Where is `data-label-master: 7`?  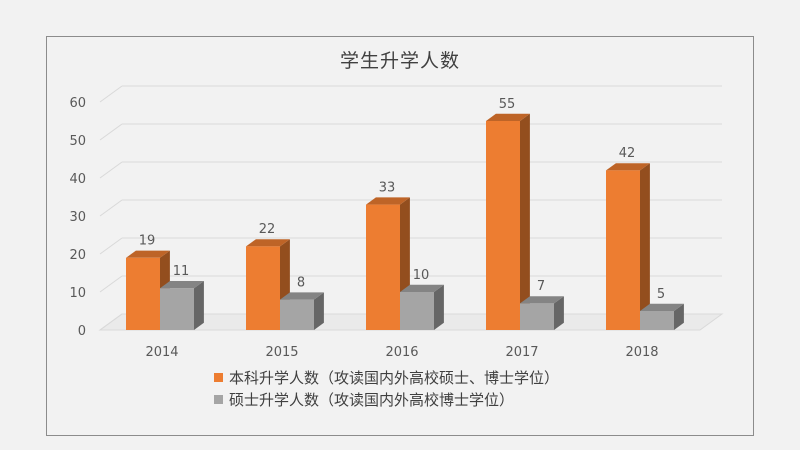
data-label-master: 7 is located at coordinates (541, 286).